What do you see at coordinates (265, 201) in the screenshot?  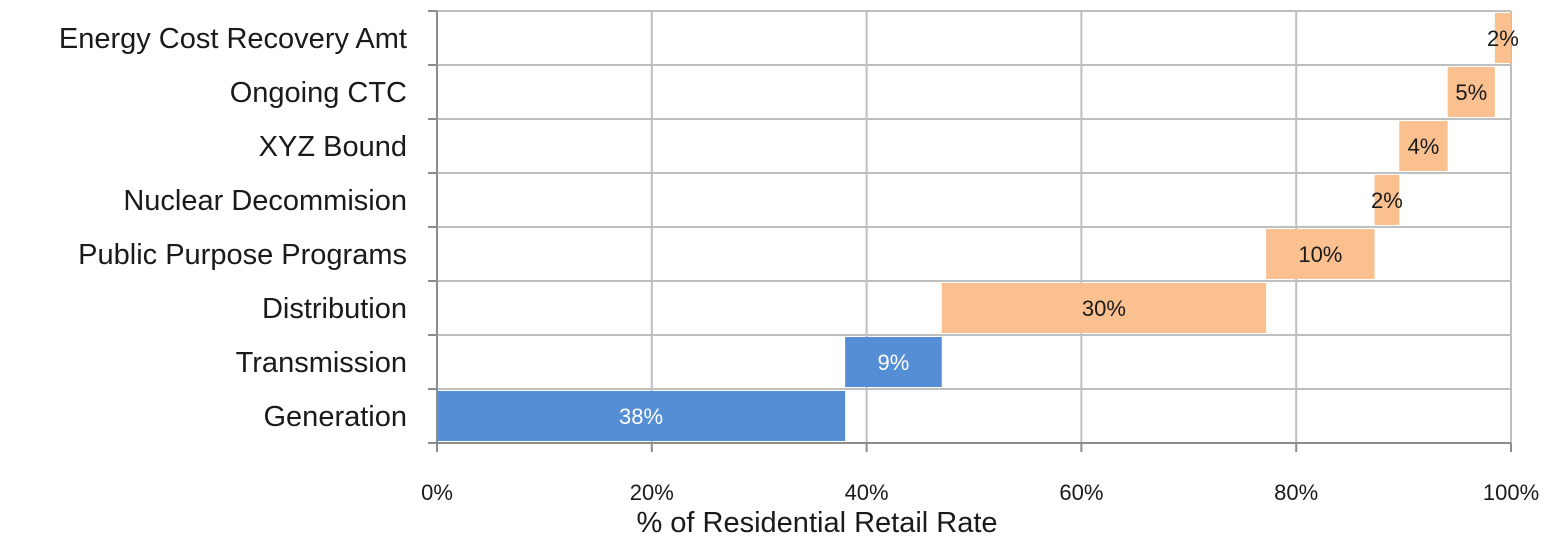 I see `category-label: Nuclear Decommision` at bounding box center [265, 201].